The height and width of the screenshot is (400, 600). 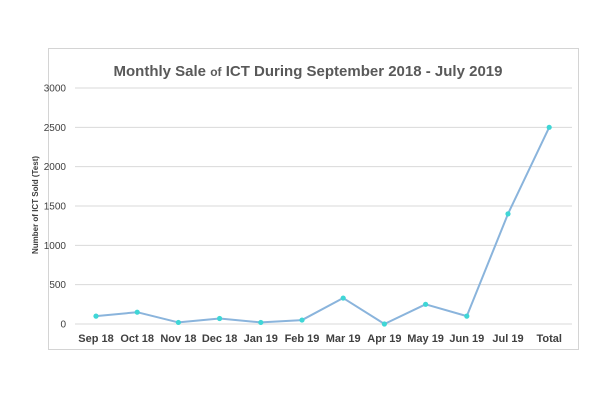 What do you see at coordinates (425, 339) in the screenshot?
I see `x-tick-label: May 19` at bounding box center [425, 339].